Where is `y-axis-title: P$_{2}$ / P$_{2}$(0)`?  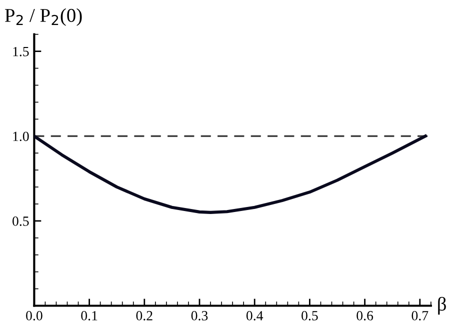
y-axis-title: P$_{2}$ / P$_{2}$(0) is located at coordinates (43, 17).